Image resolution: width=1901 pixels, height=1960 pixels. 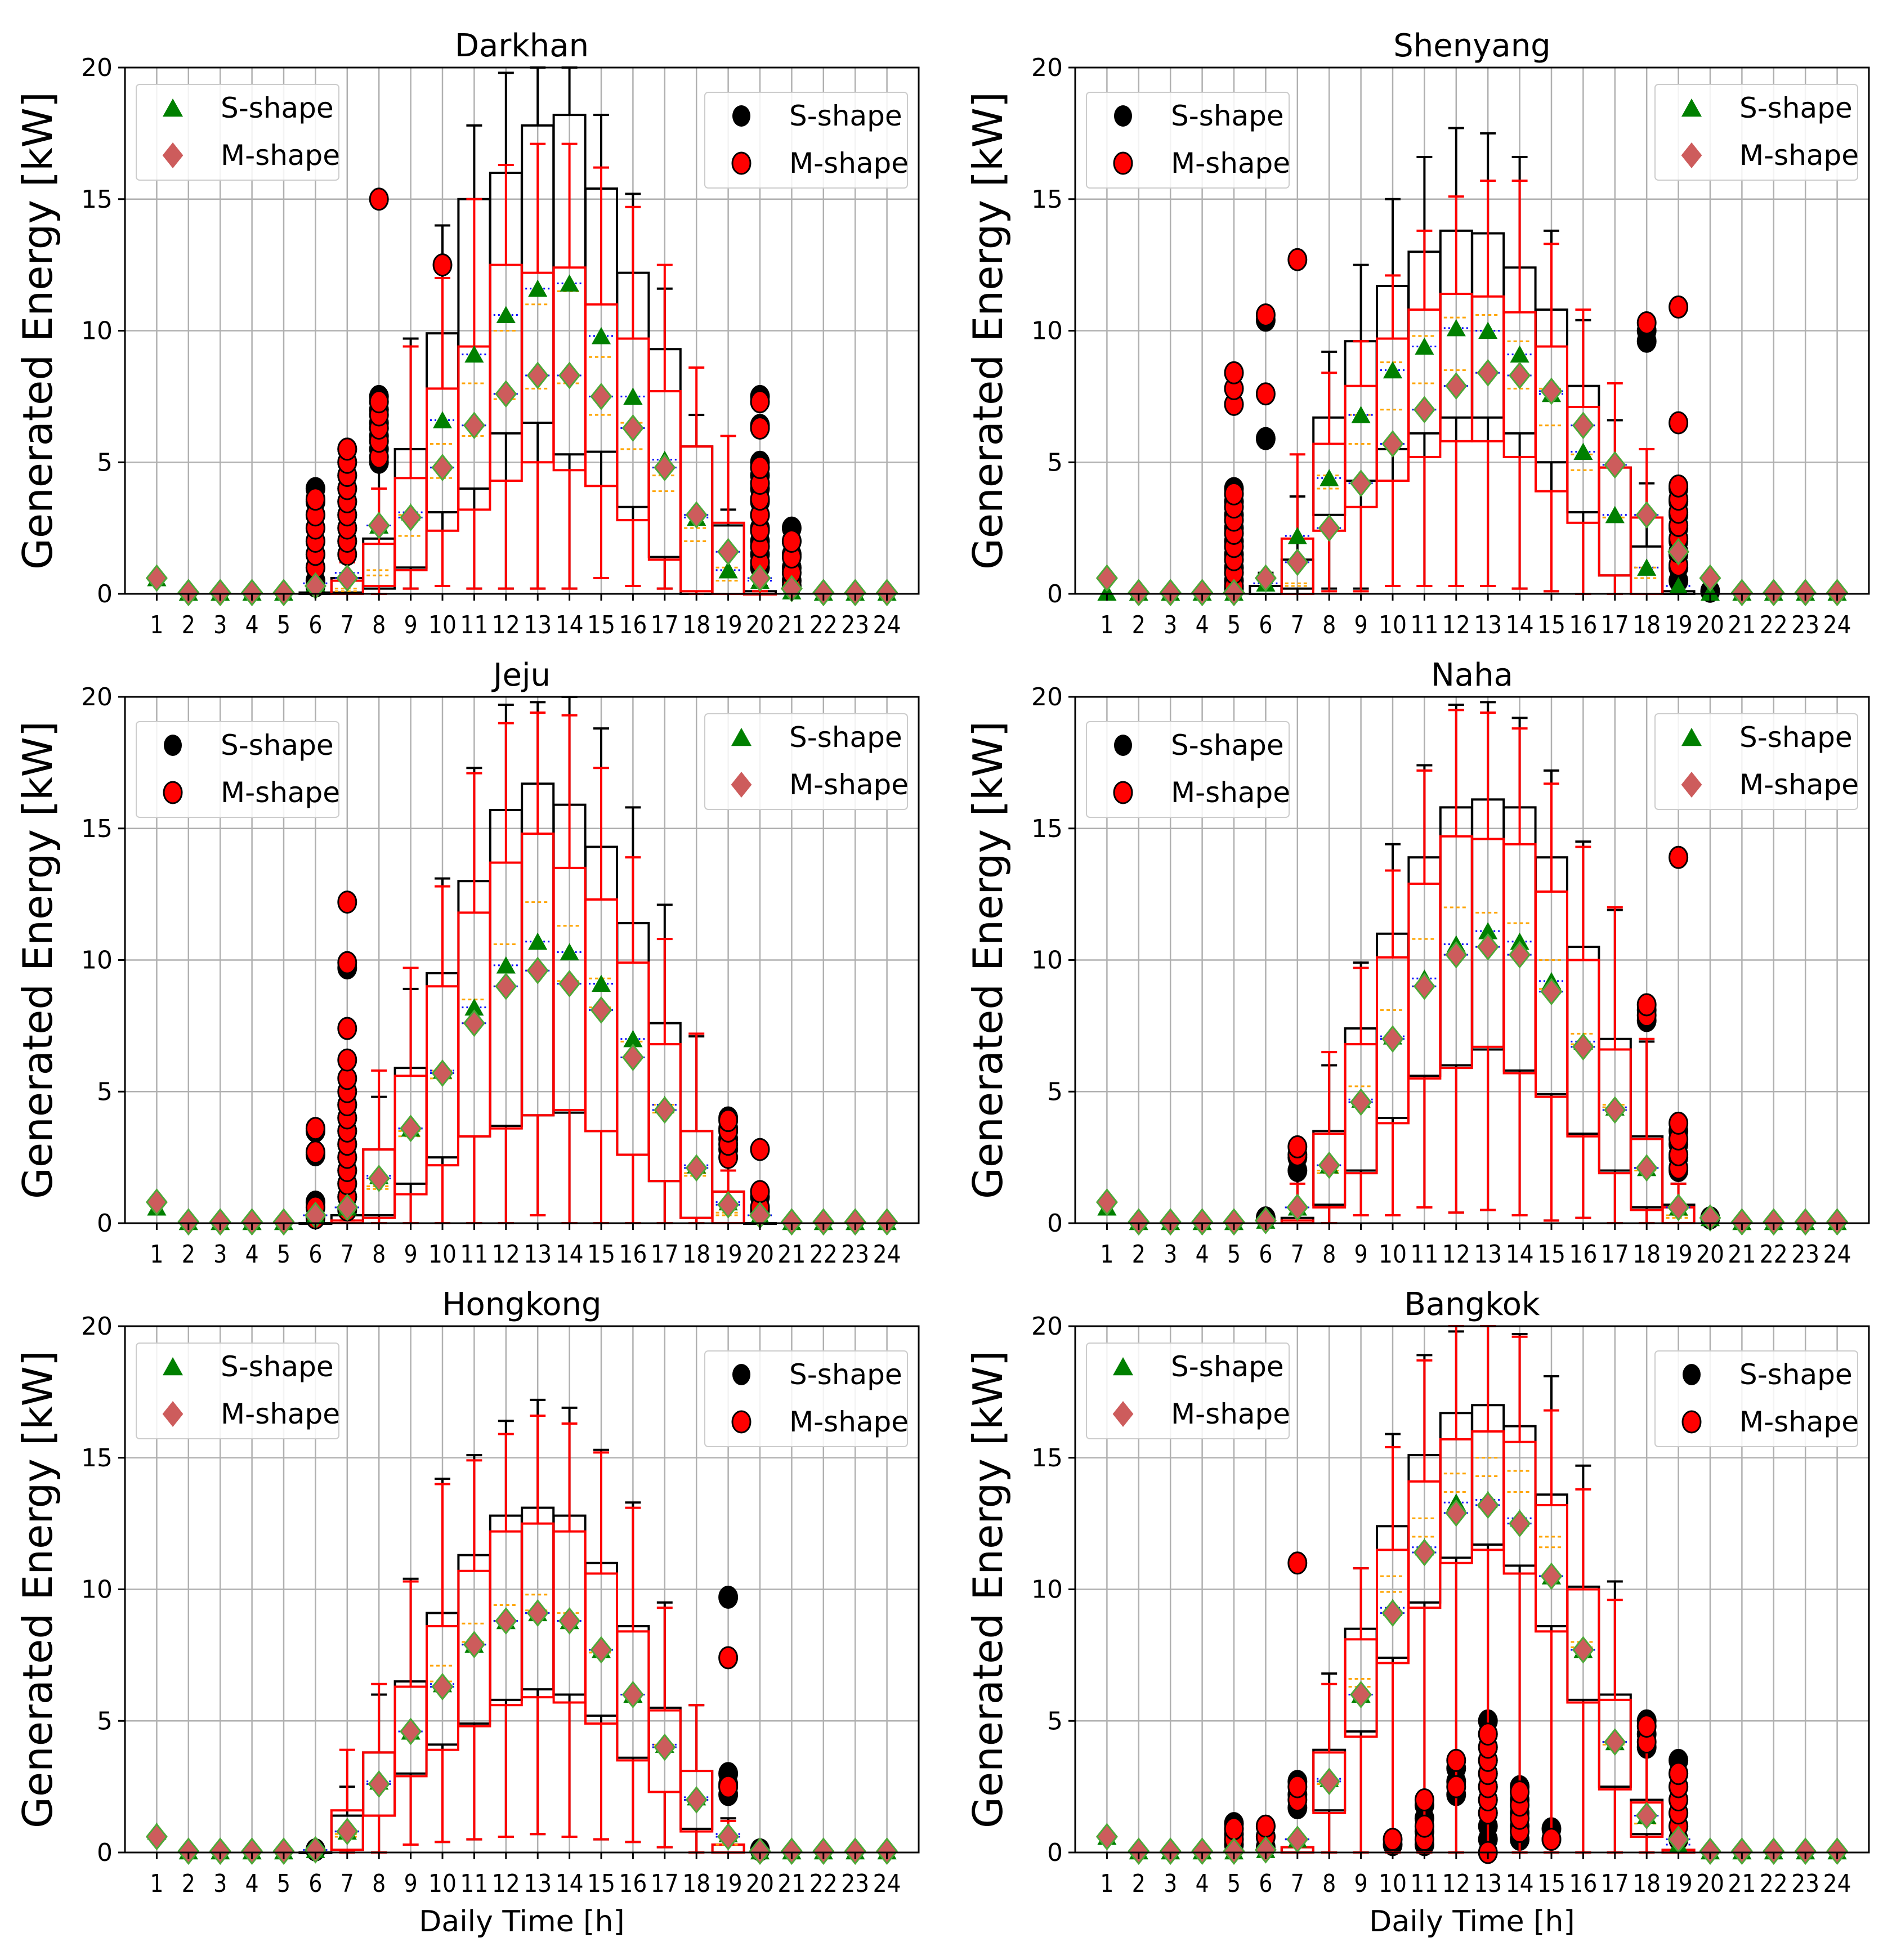 What do you see at coordinates (570, 1255) in the screenshot?
I see `x-tick-label: 14` at bounding box center [570, 1255].